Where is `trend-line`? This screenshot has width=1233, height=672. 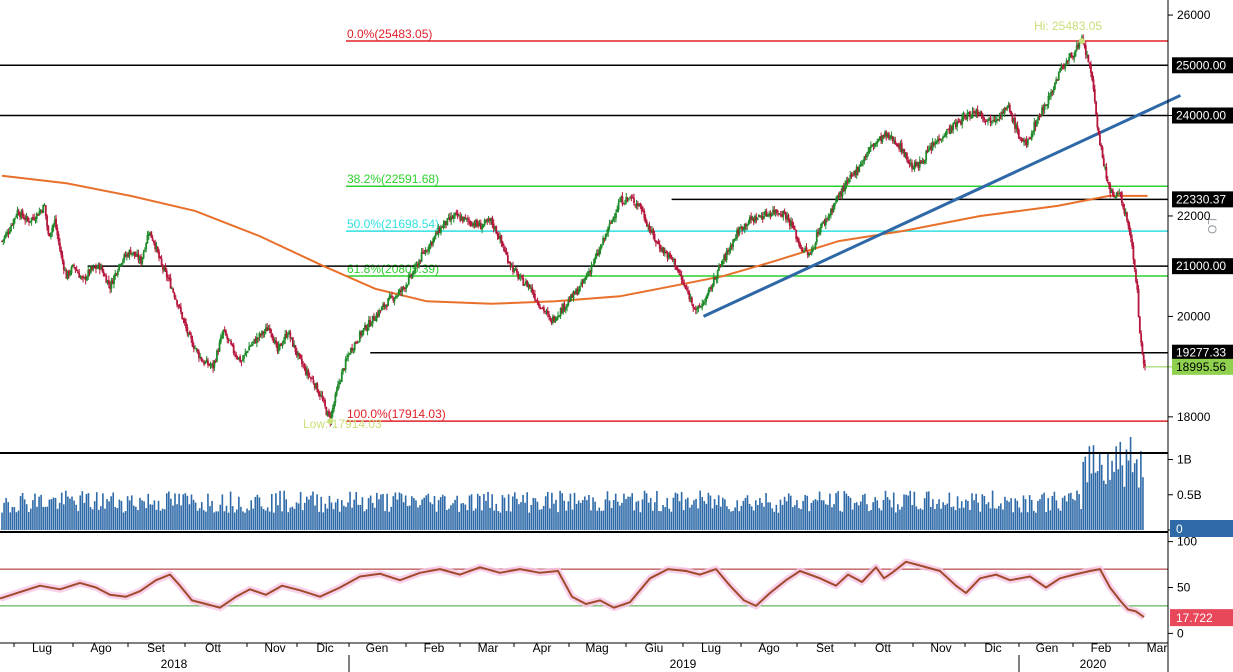 trend-line is located at coordinates (942, 206).